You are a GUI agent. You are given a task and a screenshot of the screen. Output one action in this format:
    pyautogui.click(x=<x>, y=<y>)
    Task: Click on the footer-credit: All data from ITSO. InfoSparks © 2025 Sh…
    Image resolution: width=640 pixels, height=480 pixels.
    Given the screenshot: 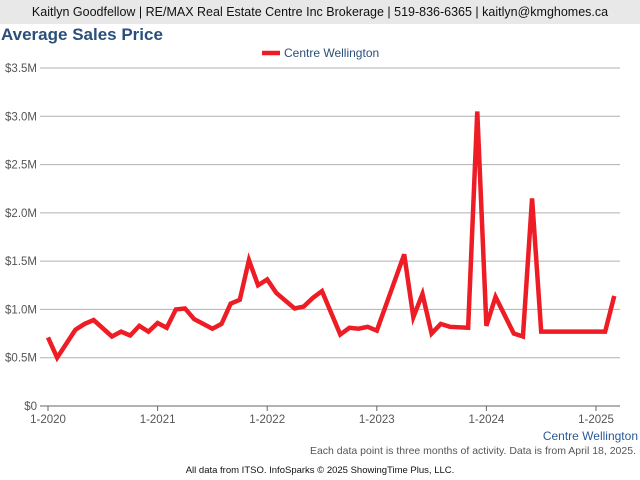 What is the action you would take?
    pyautogui.click(x=320, y=470)
    